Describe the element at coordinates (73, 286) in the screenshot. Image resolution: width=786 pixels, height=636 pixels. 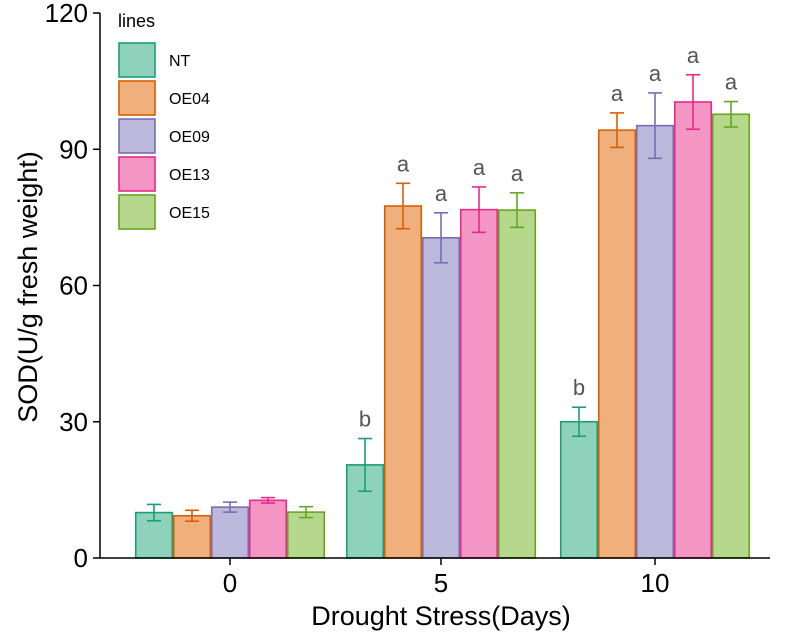
I see `y-tick-label: 60` at that location.